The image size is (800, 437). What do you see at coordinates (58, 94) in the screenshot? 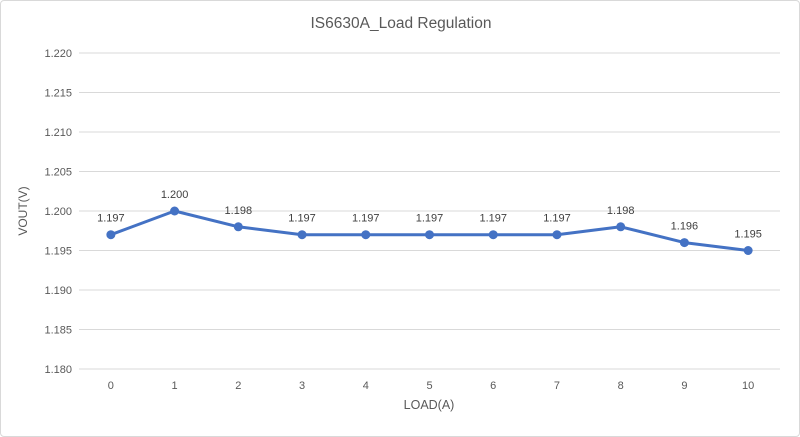
I see `y-tick-label: 1.215` at bounding box center [58, 94].